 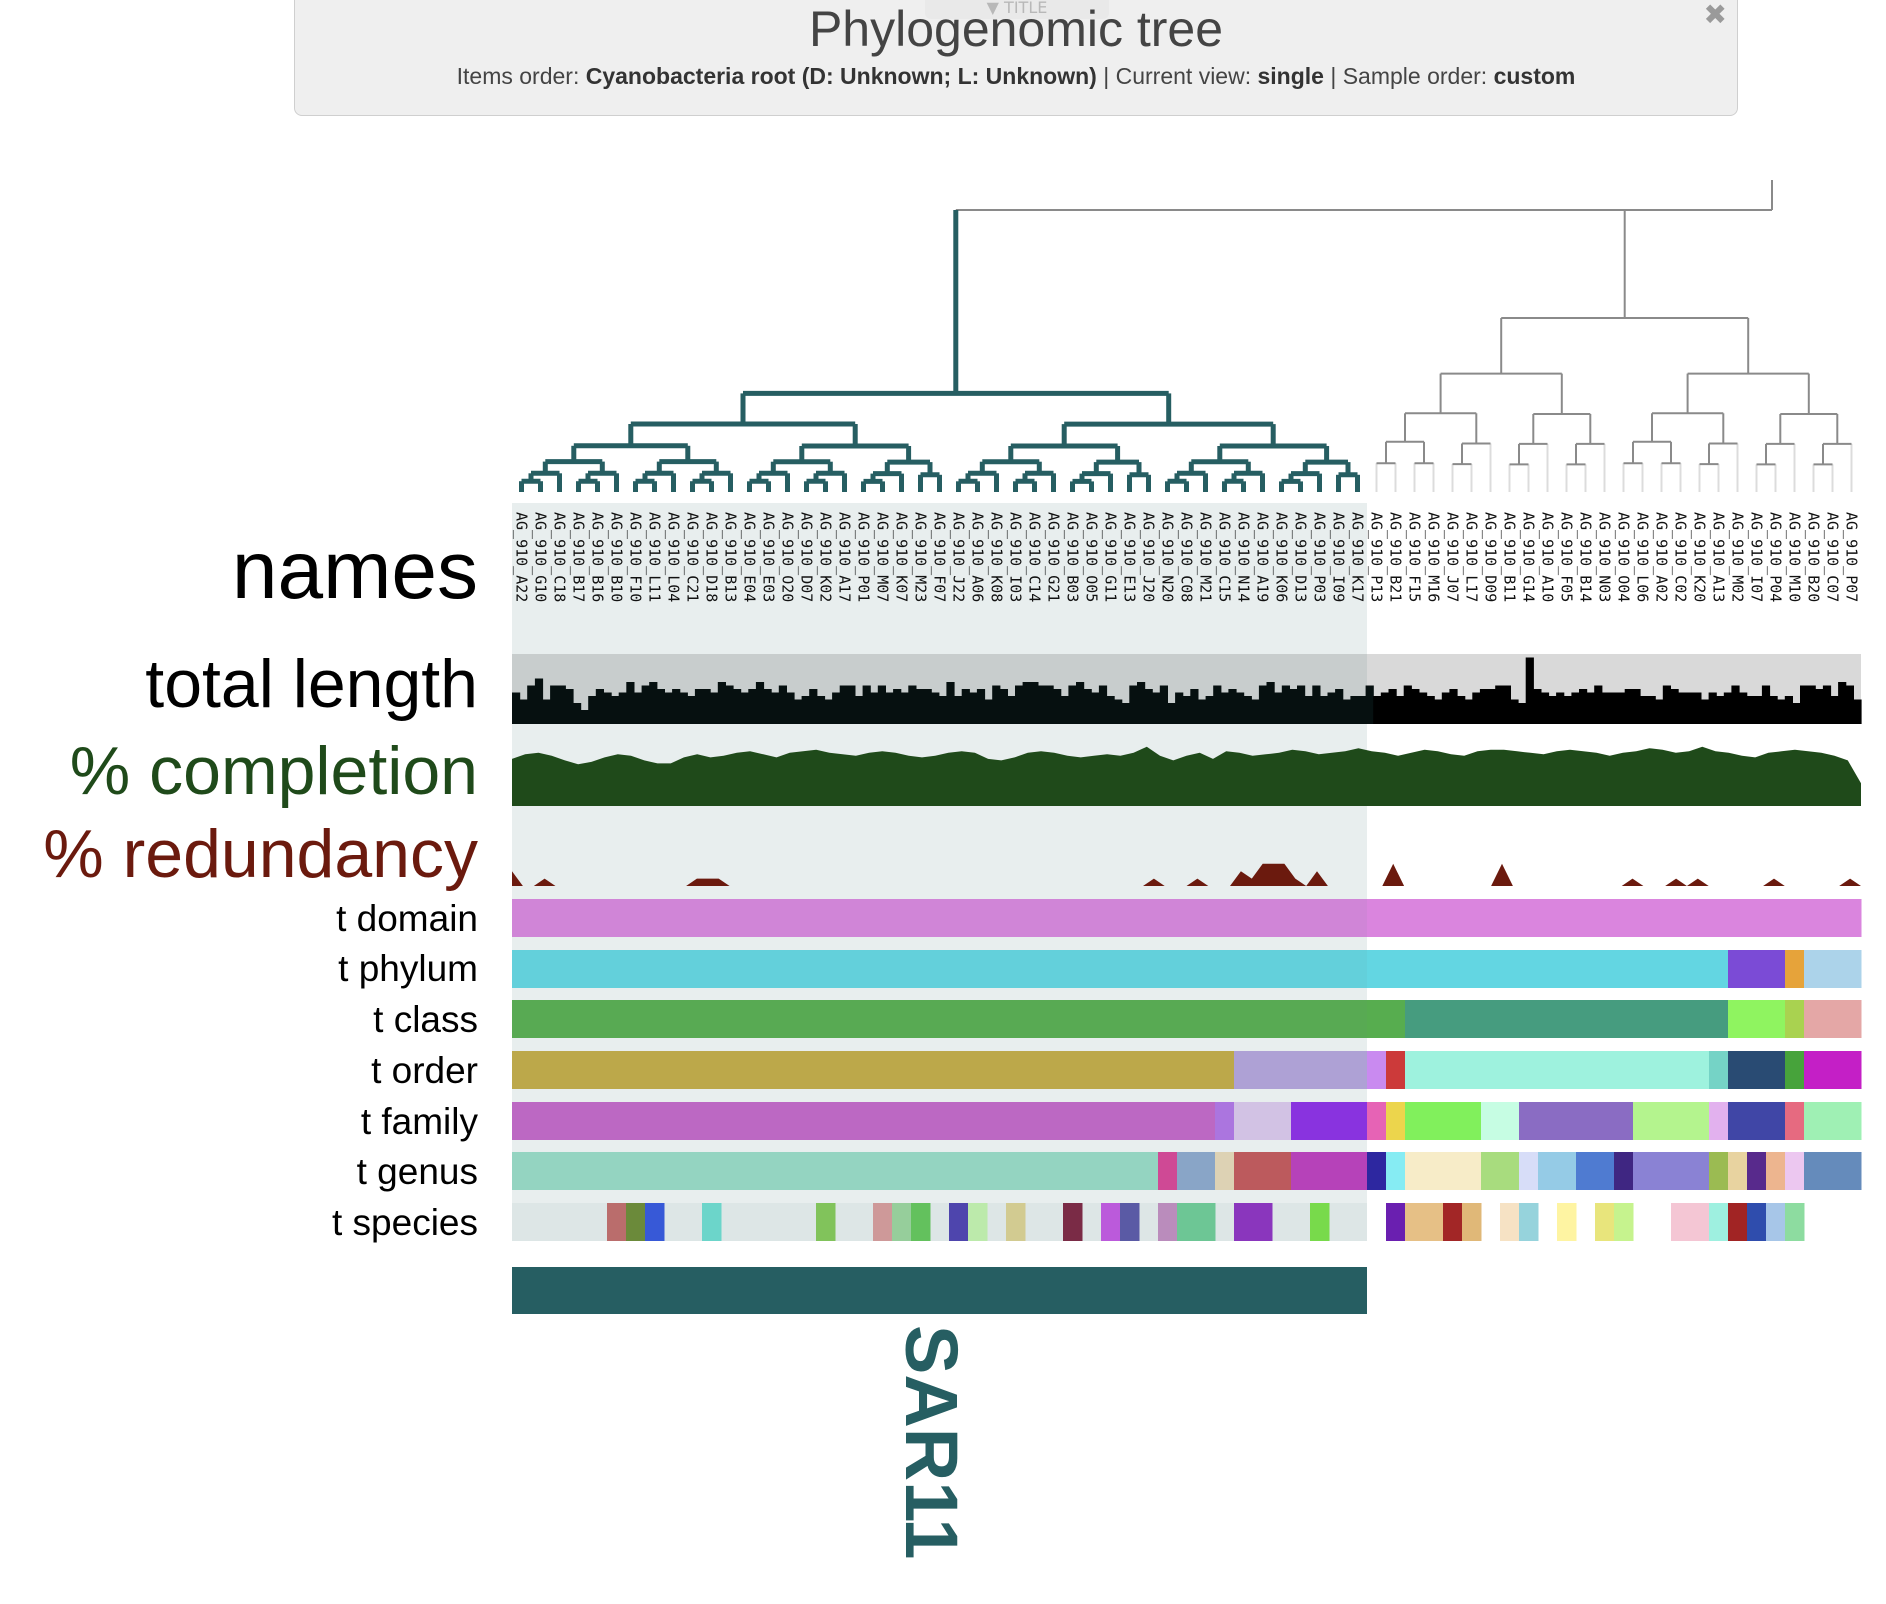 What do you see at coordinates (1472, 557) in the screenshot?
I see `leaf-label: AG_910_L17` at bounding box center [1472, 557].